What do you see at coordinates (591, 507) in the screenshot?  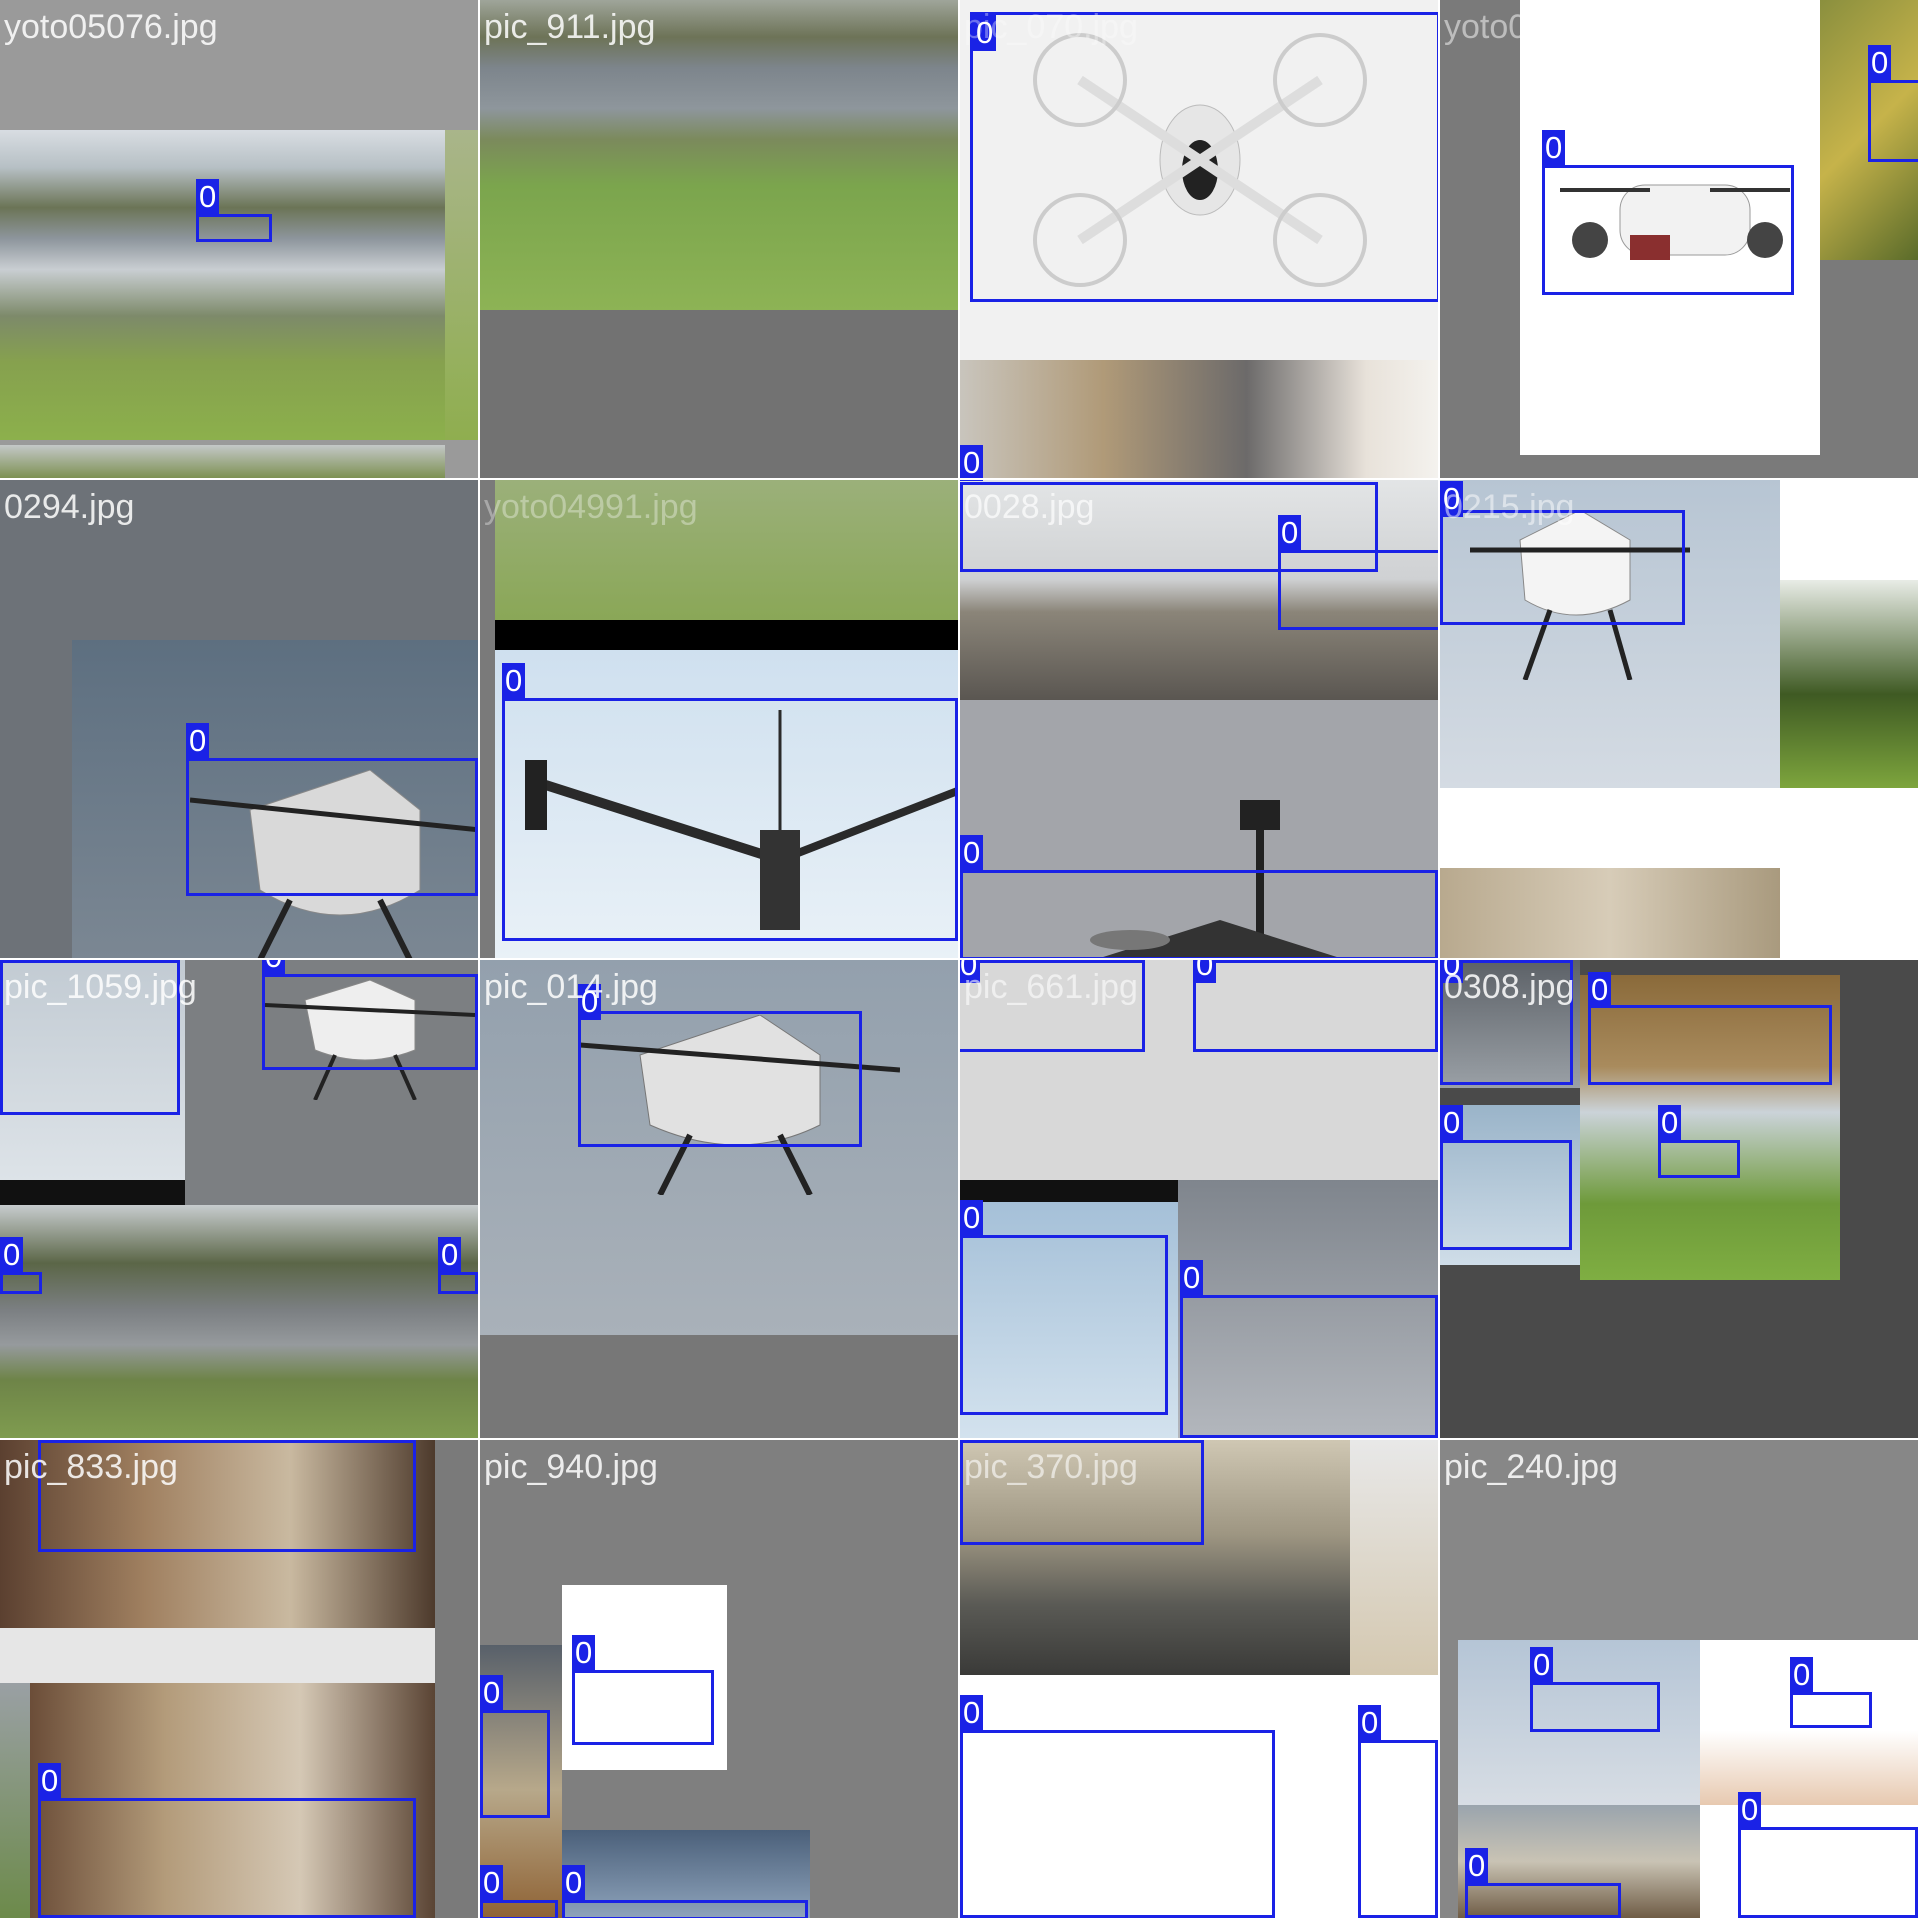 I see `tile-filename: yoto04991.jpg` at bounding box center [591, 507].